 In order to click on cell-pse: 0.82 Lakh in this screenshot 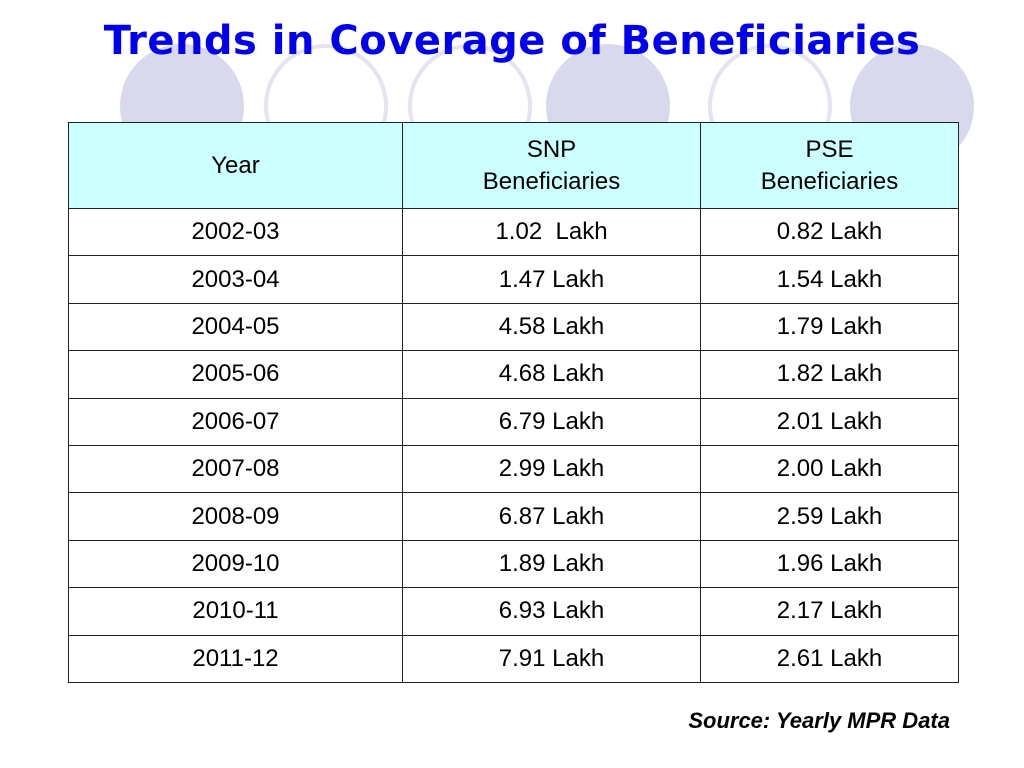, I will do `click(829, 232)`.